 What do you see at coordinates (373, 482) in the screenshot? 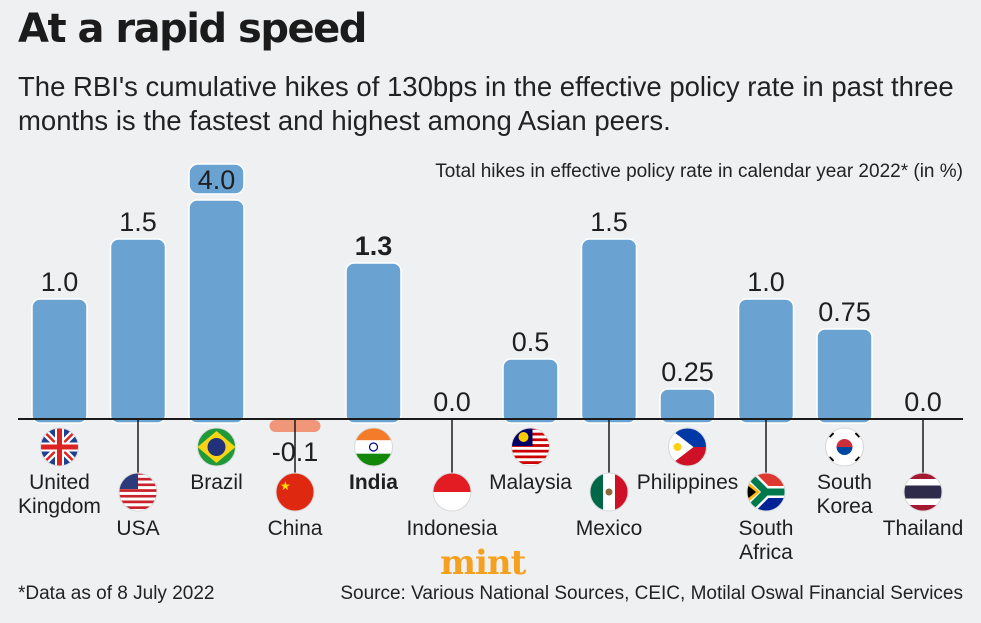
I see `category-label: India` at bounding box center [373, 482].